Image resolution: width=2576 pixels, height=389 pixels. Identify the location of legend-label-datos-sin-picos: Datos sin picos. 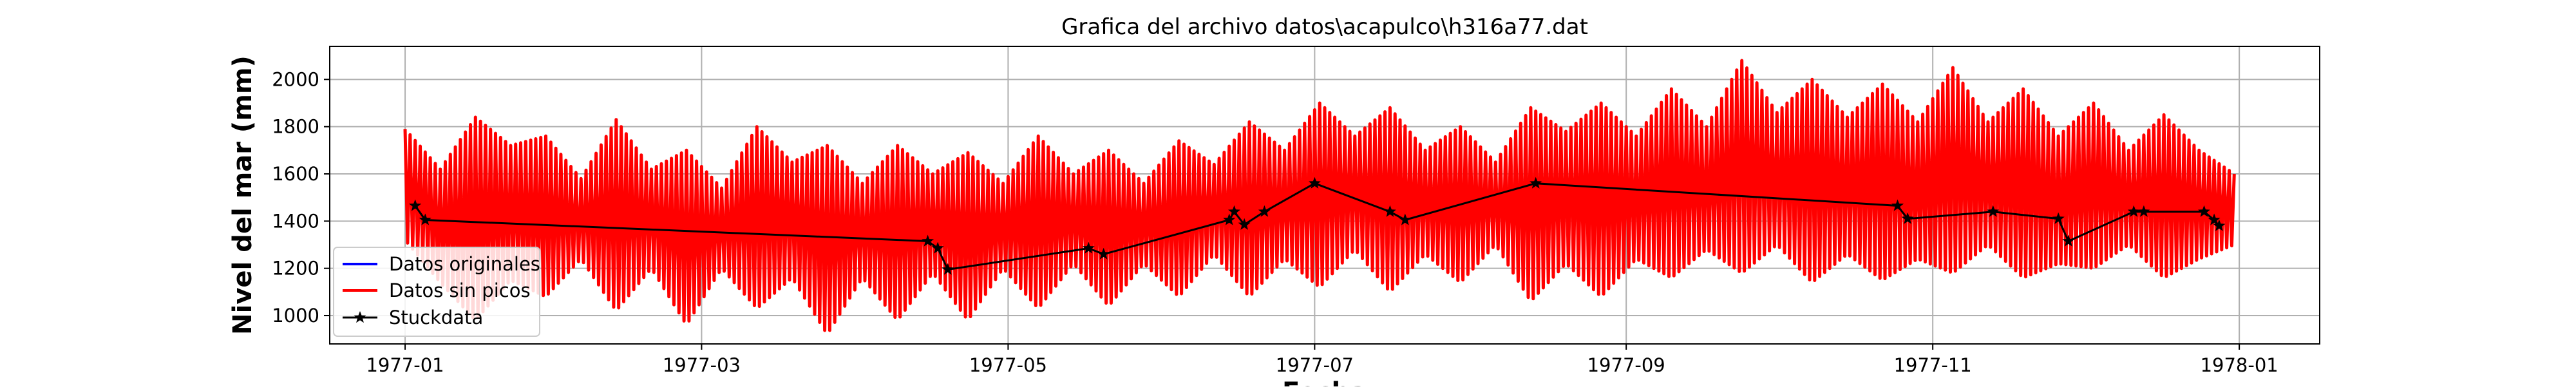
(460, 290).